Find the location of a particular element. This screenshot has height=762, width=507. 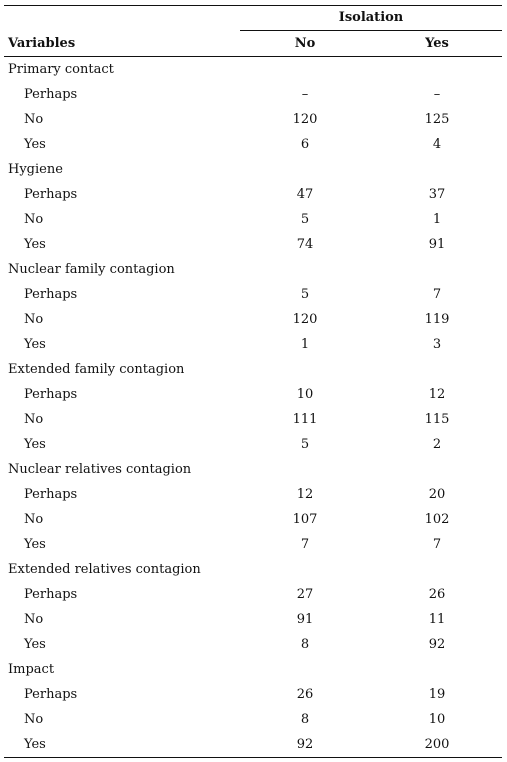

cell-no: 7 is located at coordinates (305, 544).